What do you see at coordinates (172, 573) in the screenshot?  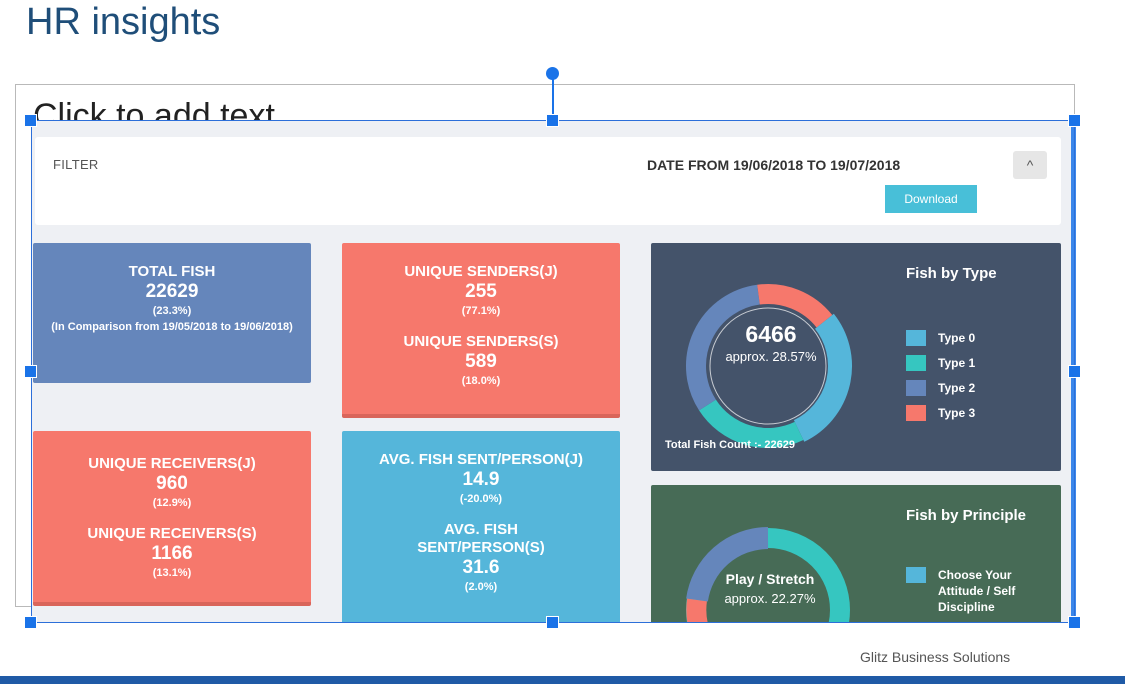 I see `receivers-s-pct: (13.1%)` at bounding box center [172, 573].